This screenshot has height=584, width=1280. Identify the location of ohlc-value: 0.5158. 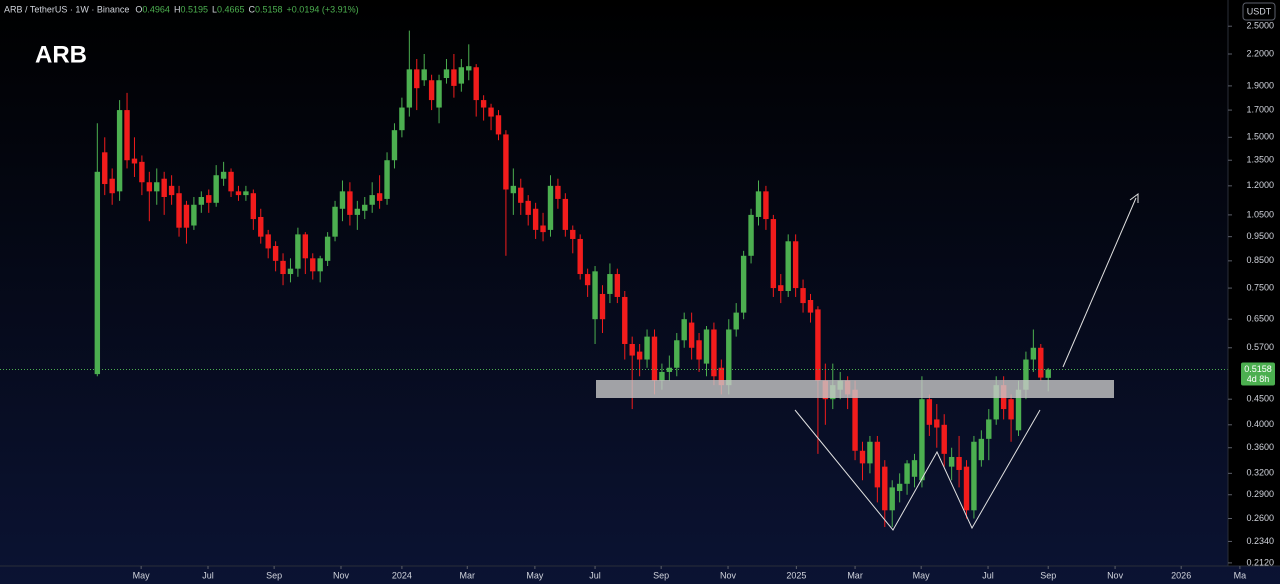
(269, 9).